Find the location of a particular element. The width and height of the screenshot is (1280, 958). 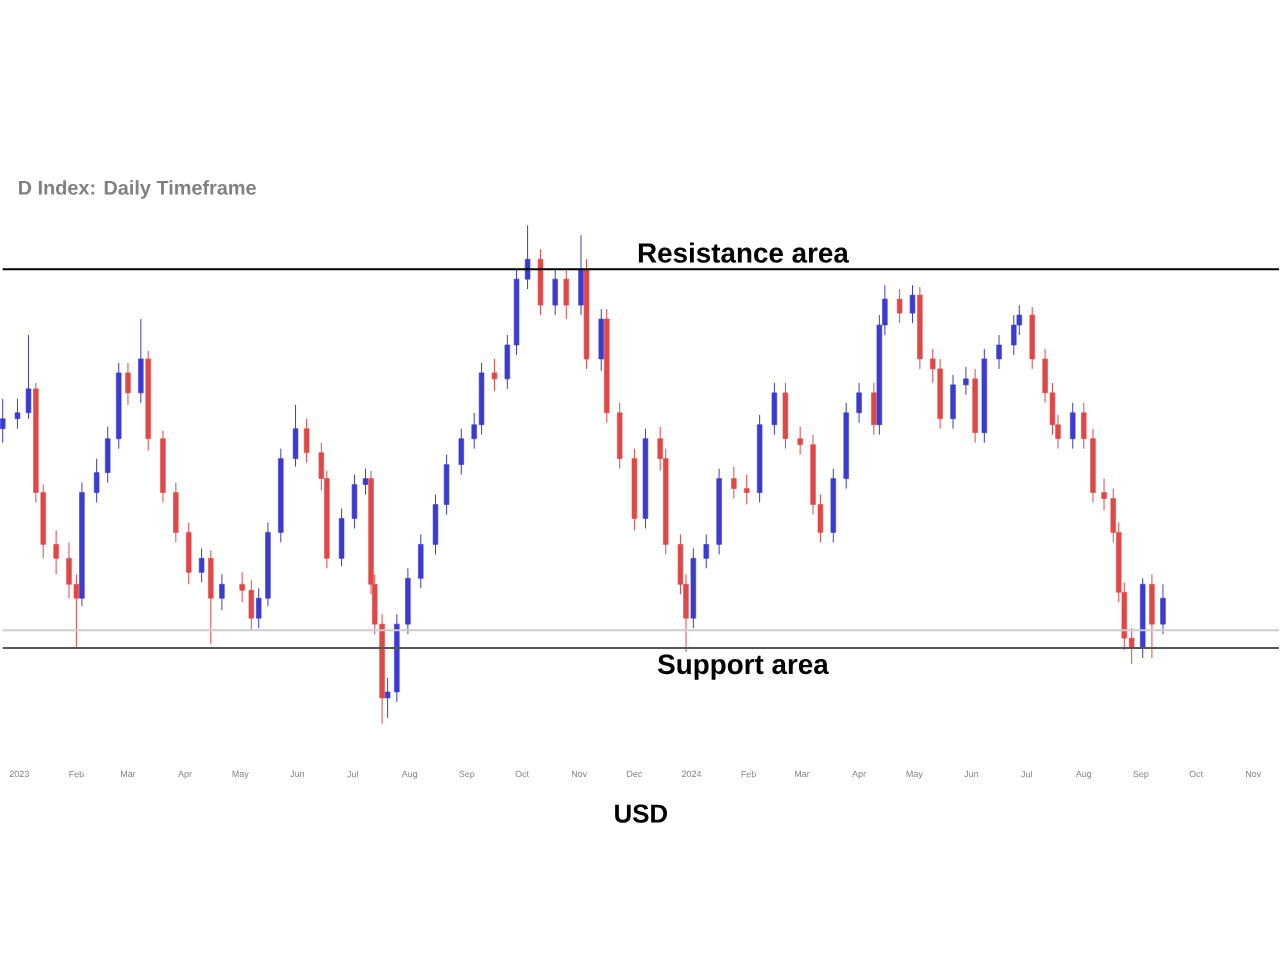

ref-line-label: Resistance area is located at coordinates (743, 253).